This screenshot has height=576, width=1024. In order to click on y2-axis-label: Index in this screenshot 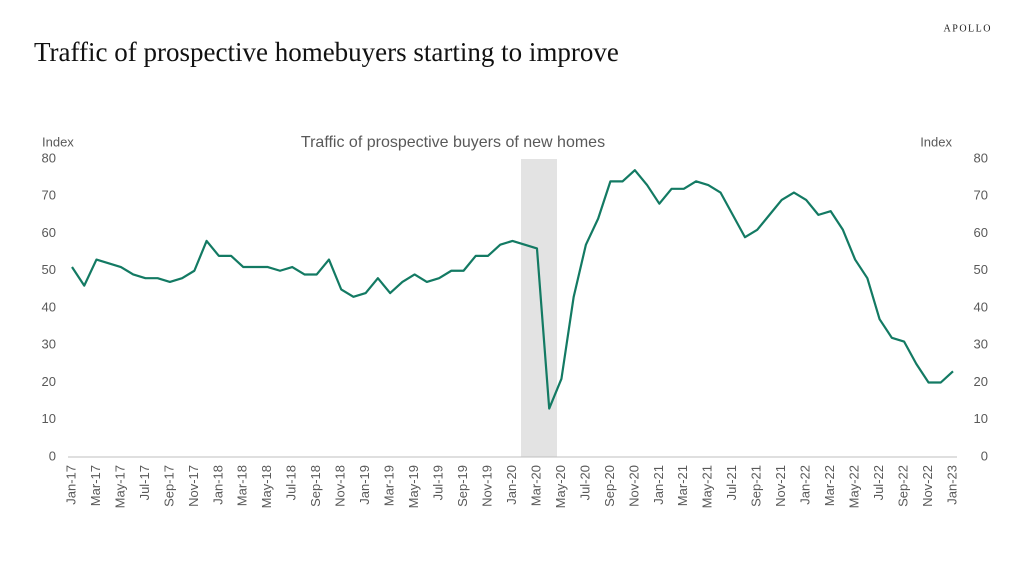, I will do `click(936, 141)`.